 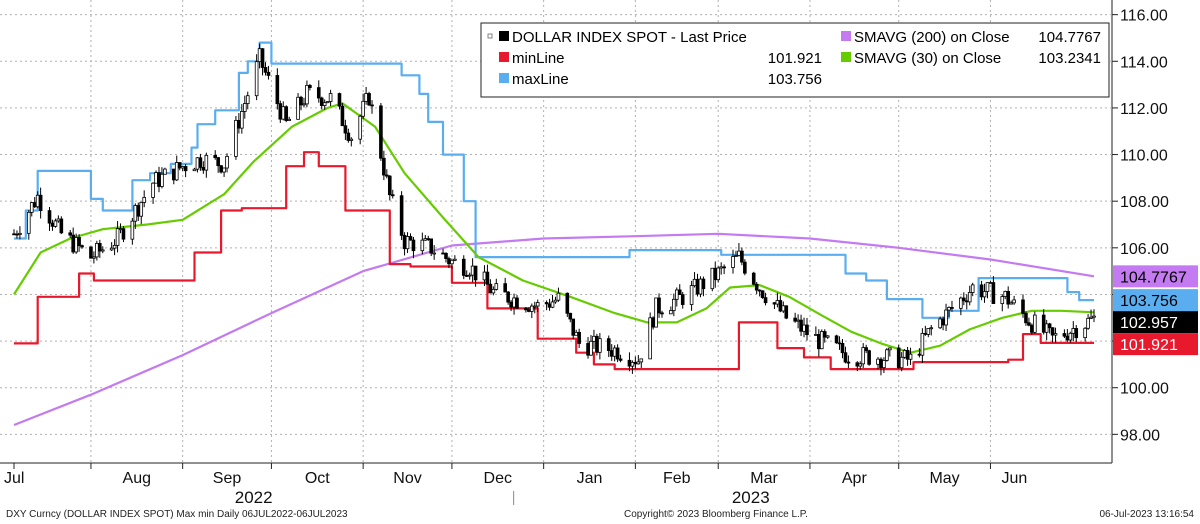 I want to click on value-badge-text: 101.921, so click(x=1149, y=345).